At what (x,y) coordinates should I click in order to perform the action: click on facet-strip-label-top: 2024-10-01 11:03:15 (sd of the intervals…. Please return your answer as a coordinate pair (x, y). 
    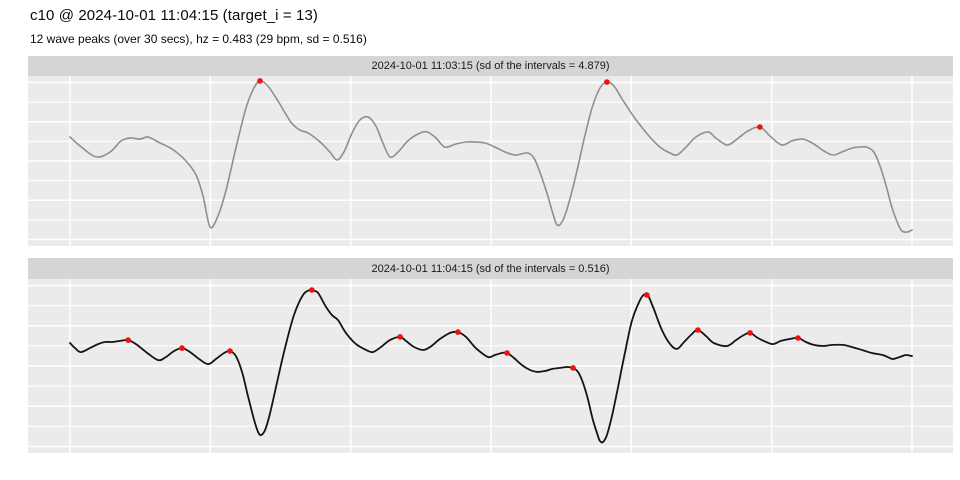
    Looking at the image, I should click on (490, 66).